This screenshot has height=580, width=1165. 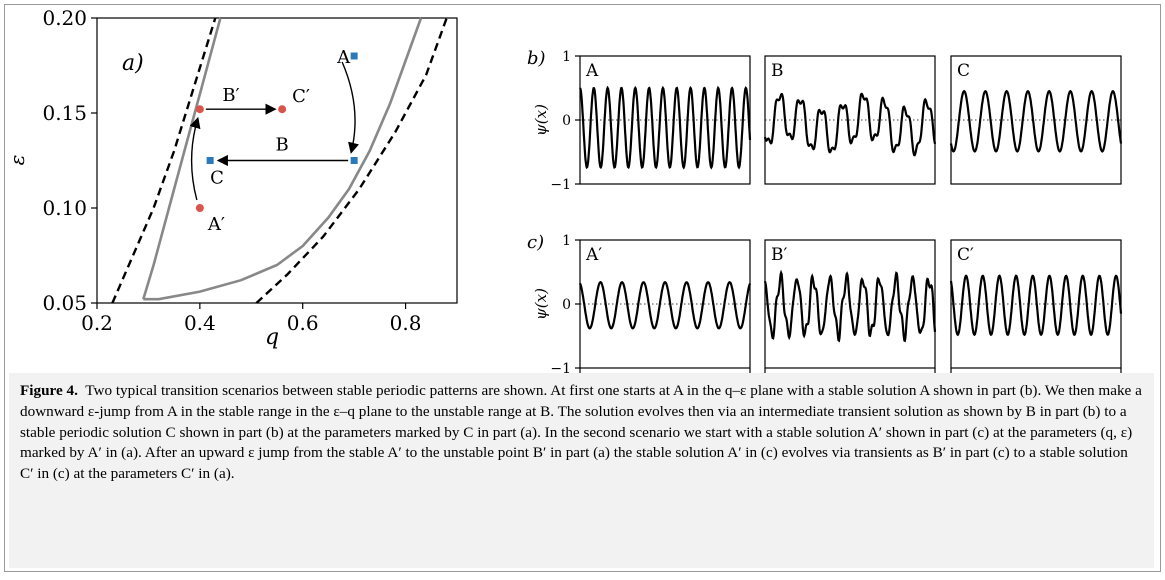 I want to click on panel-a-xlabel: q, so click(x=272, y=337).